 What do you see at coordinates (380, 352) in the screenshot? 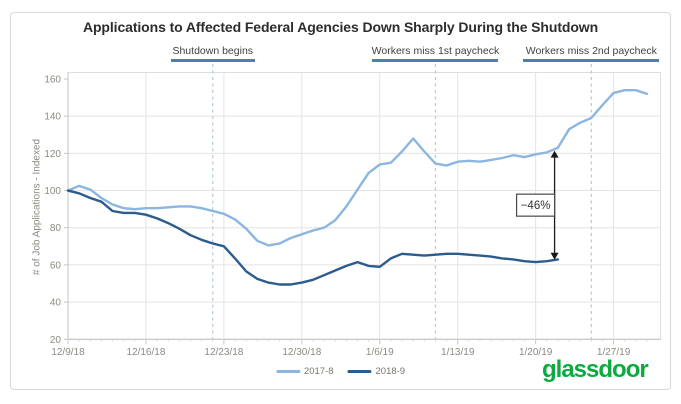
I see `x-tick-label: 1/6/19` at bounding box center [380, 352].